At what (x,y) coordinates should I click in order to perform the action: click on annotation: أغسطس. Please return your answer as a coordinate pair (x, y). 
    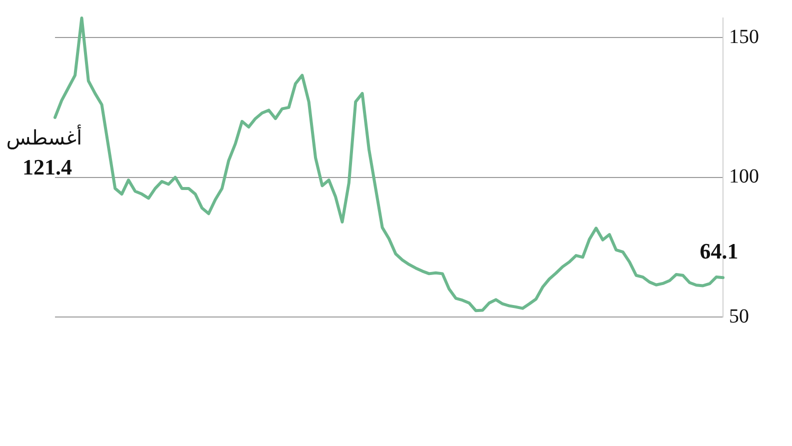
    Looking at the image, I should click on (44, 137).